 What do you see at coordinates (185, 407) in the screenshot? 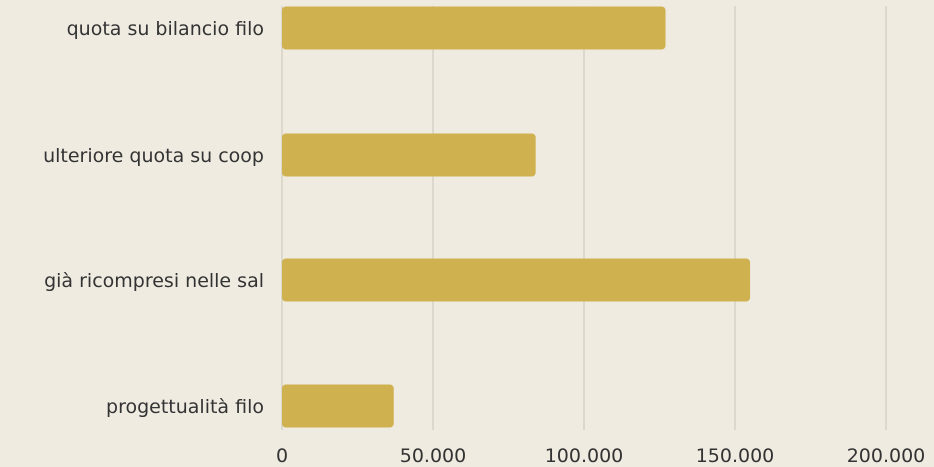
I see `category-label-3: progettualità filo` at bounding box center [185, 407].